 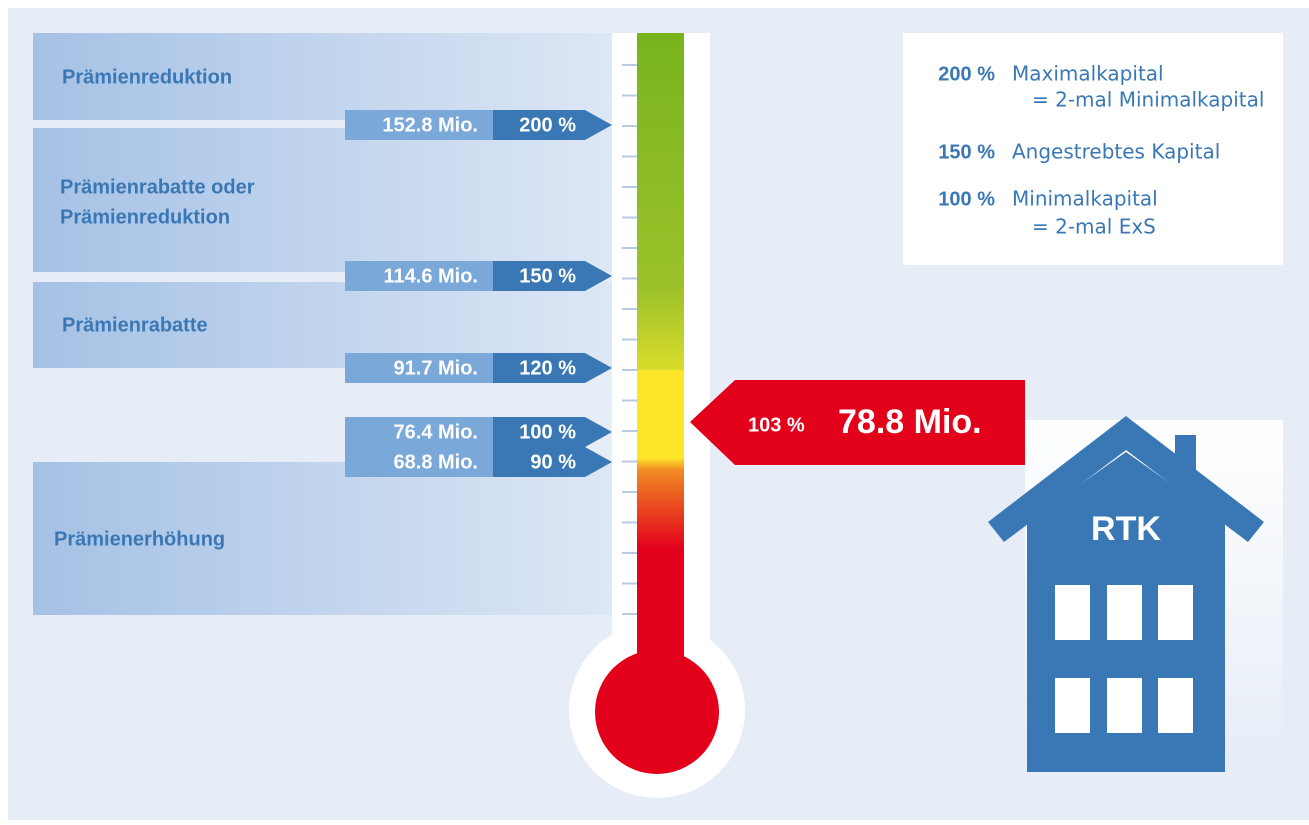 I want to click on zone-label: Prämienrabatte, so click(x=135, y=325).